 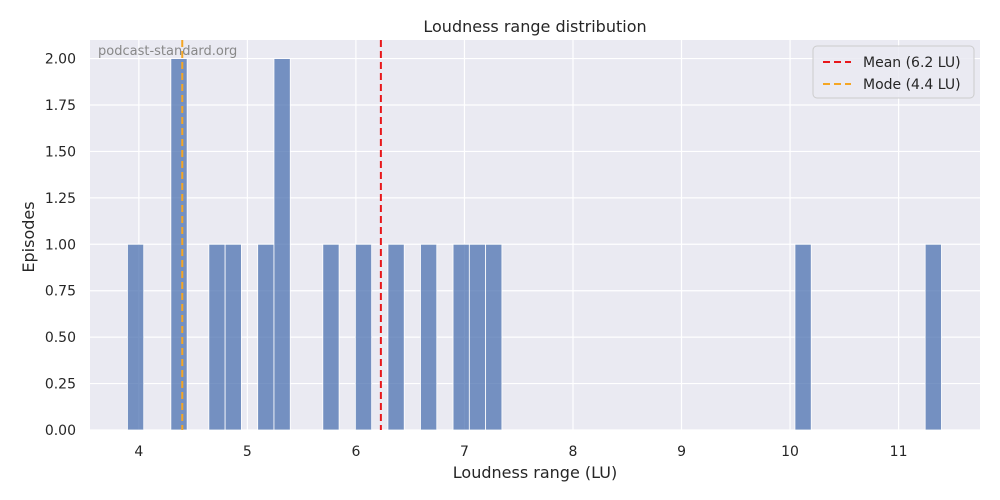 I want to click on legend-mean-label: Mean (6.2 LU), so click(x=912, y=63).